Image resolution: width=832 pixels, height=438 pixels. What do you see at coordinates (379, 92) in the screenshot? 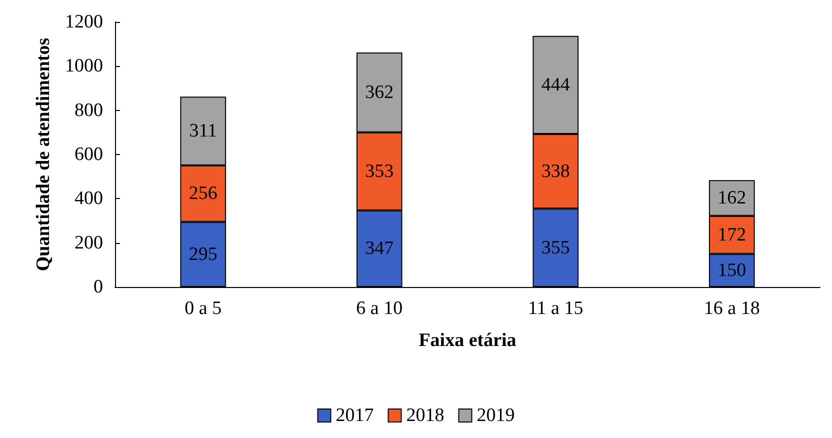
I see `data-label: 362` at bounding box center [379, 92].